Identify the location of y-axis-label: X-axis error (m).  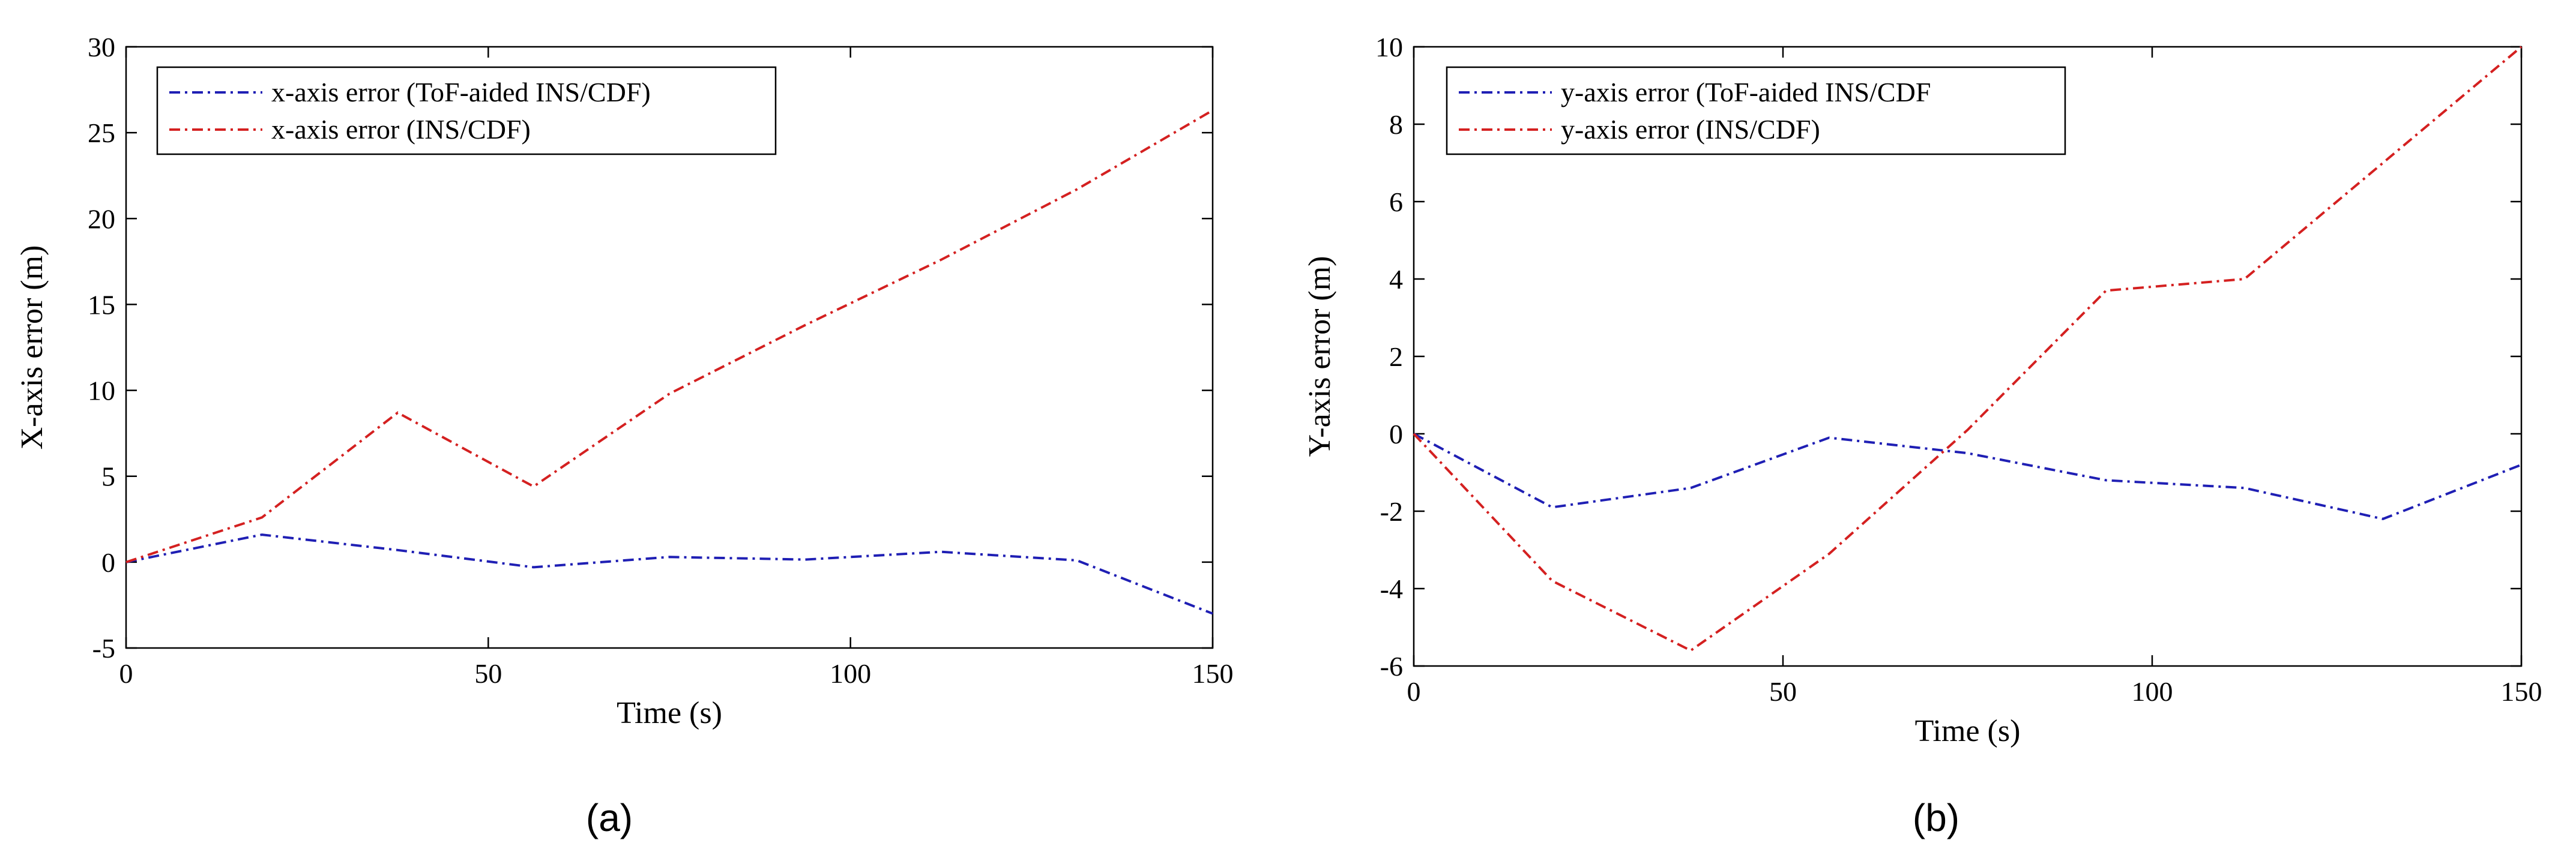
(32, 348).